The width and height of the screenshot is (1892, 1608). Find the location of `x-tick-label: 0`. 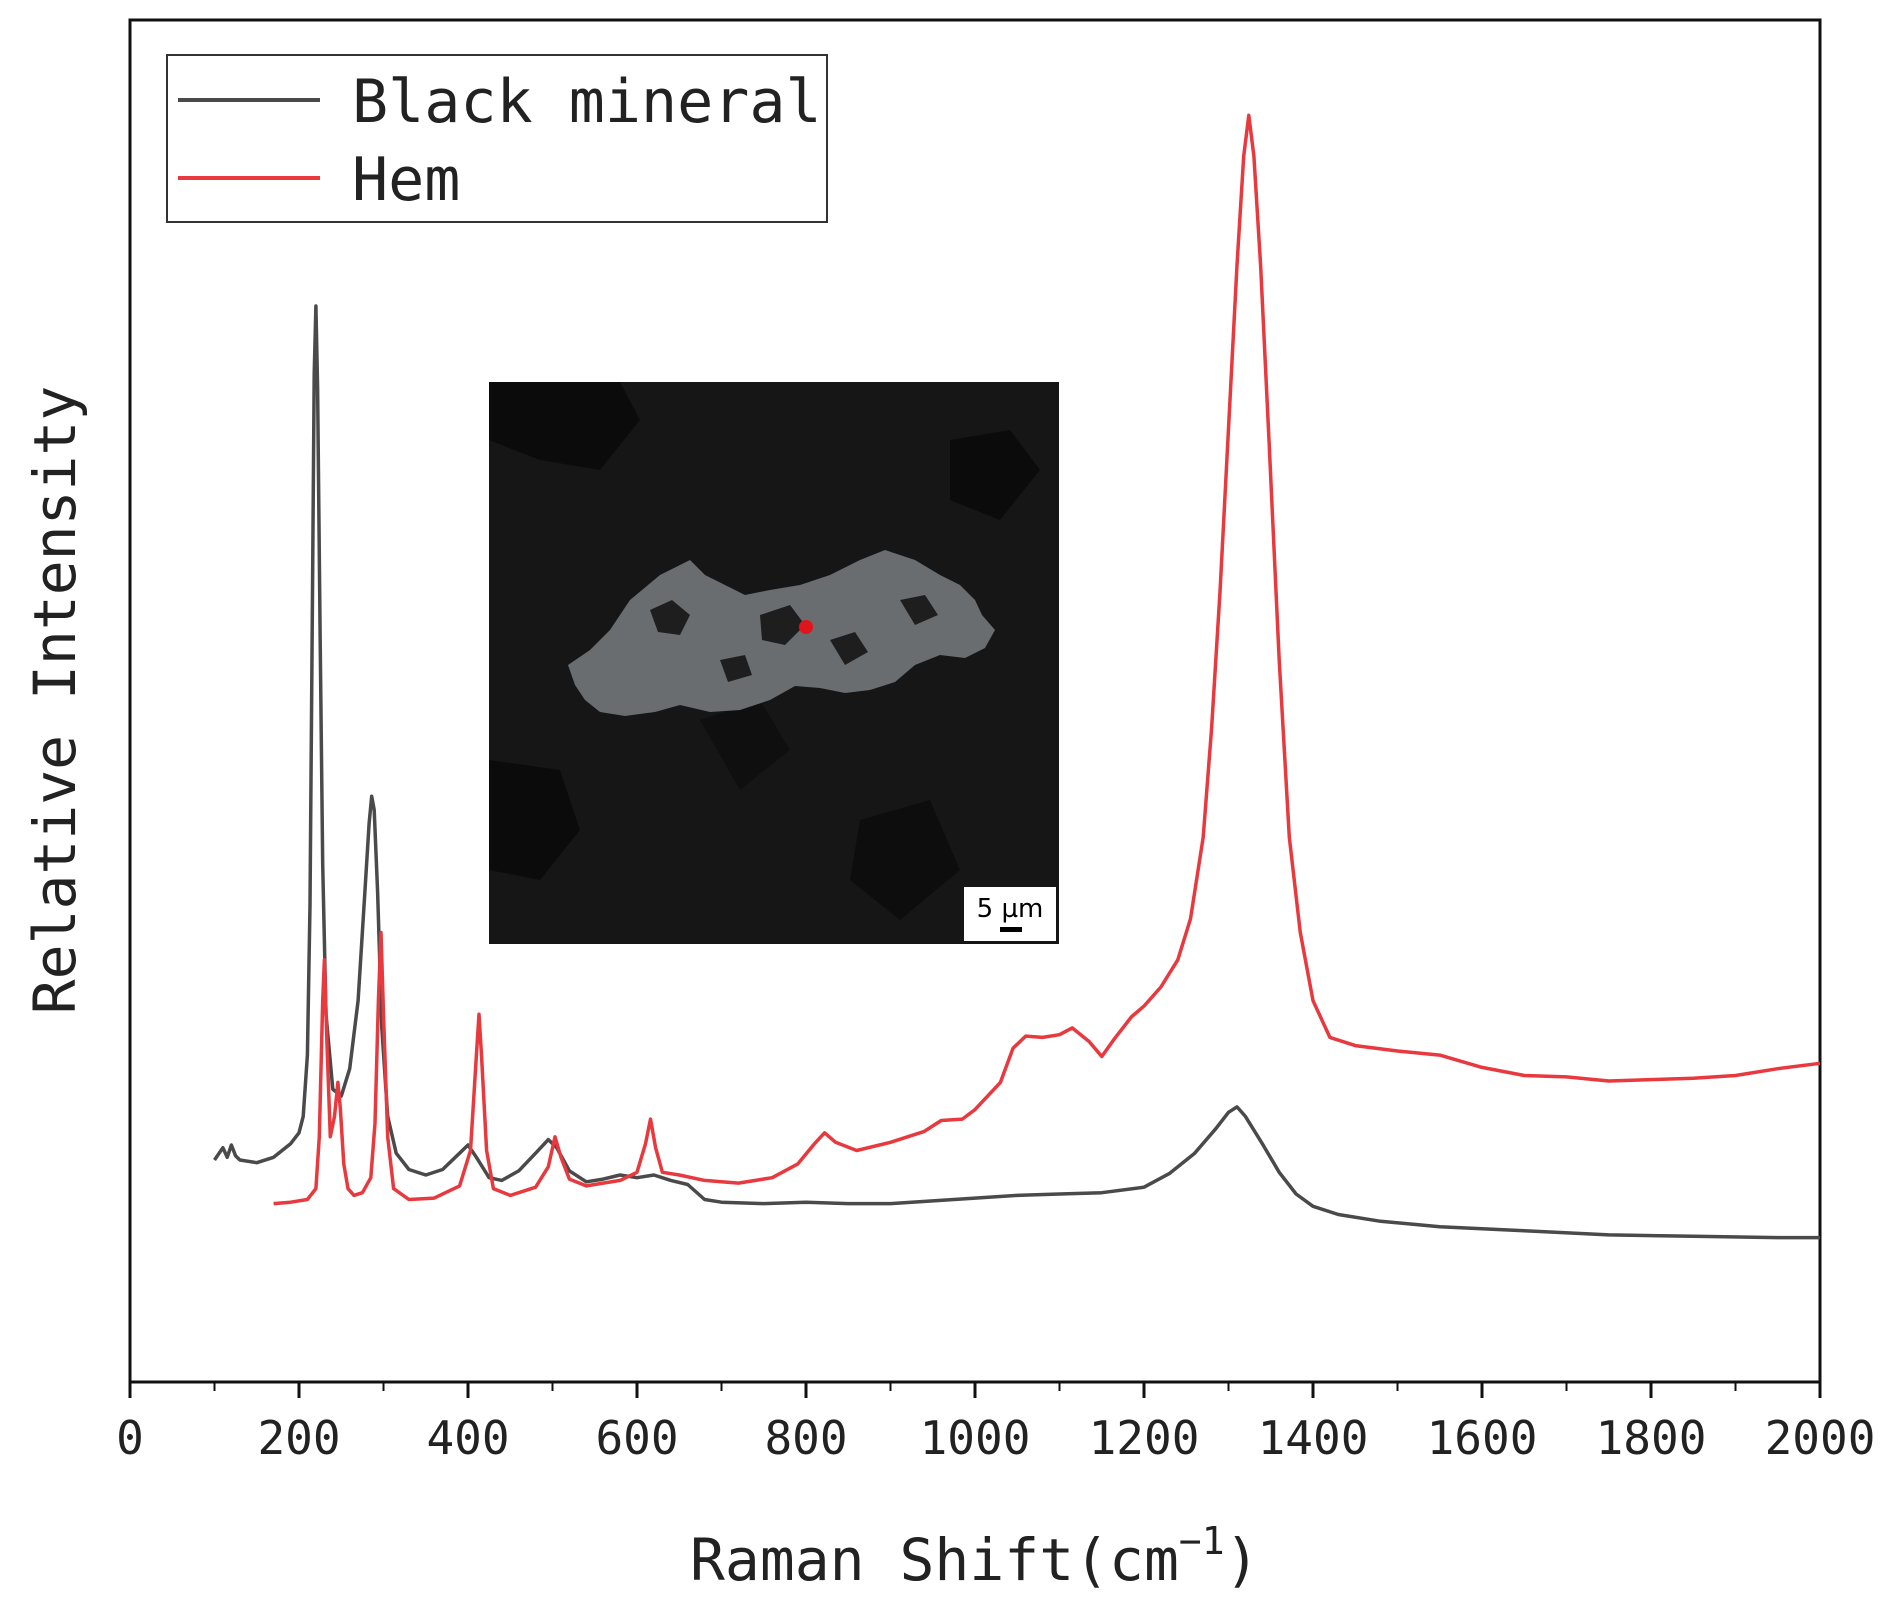

x-tick-label: 0 is located at coordinates (130, 1438).